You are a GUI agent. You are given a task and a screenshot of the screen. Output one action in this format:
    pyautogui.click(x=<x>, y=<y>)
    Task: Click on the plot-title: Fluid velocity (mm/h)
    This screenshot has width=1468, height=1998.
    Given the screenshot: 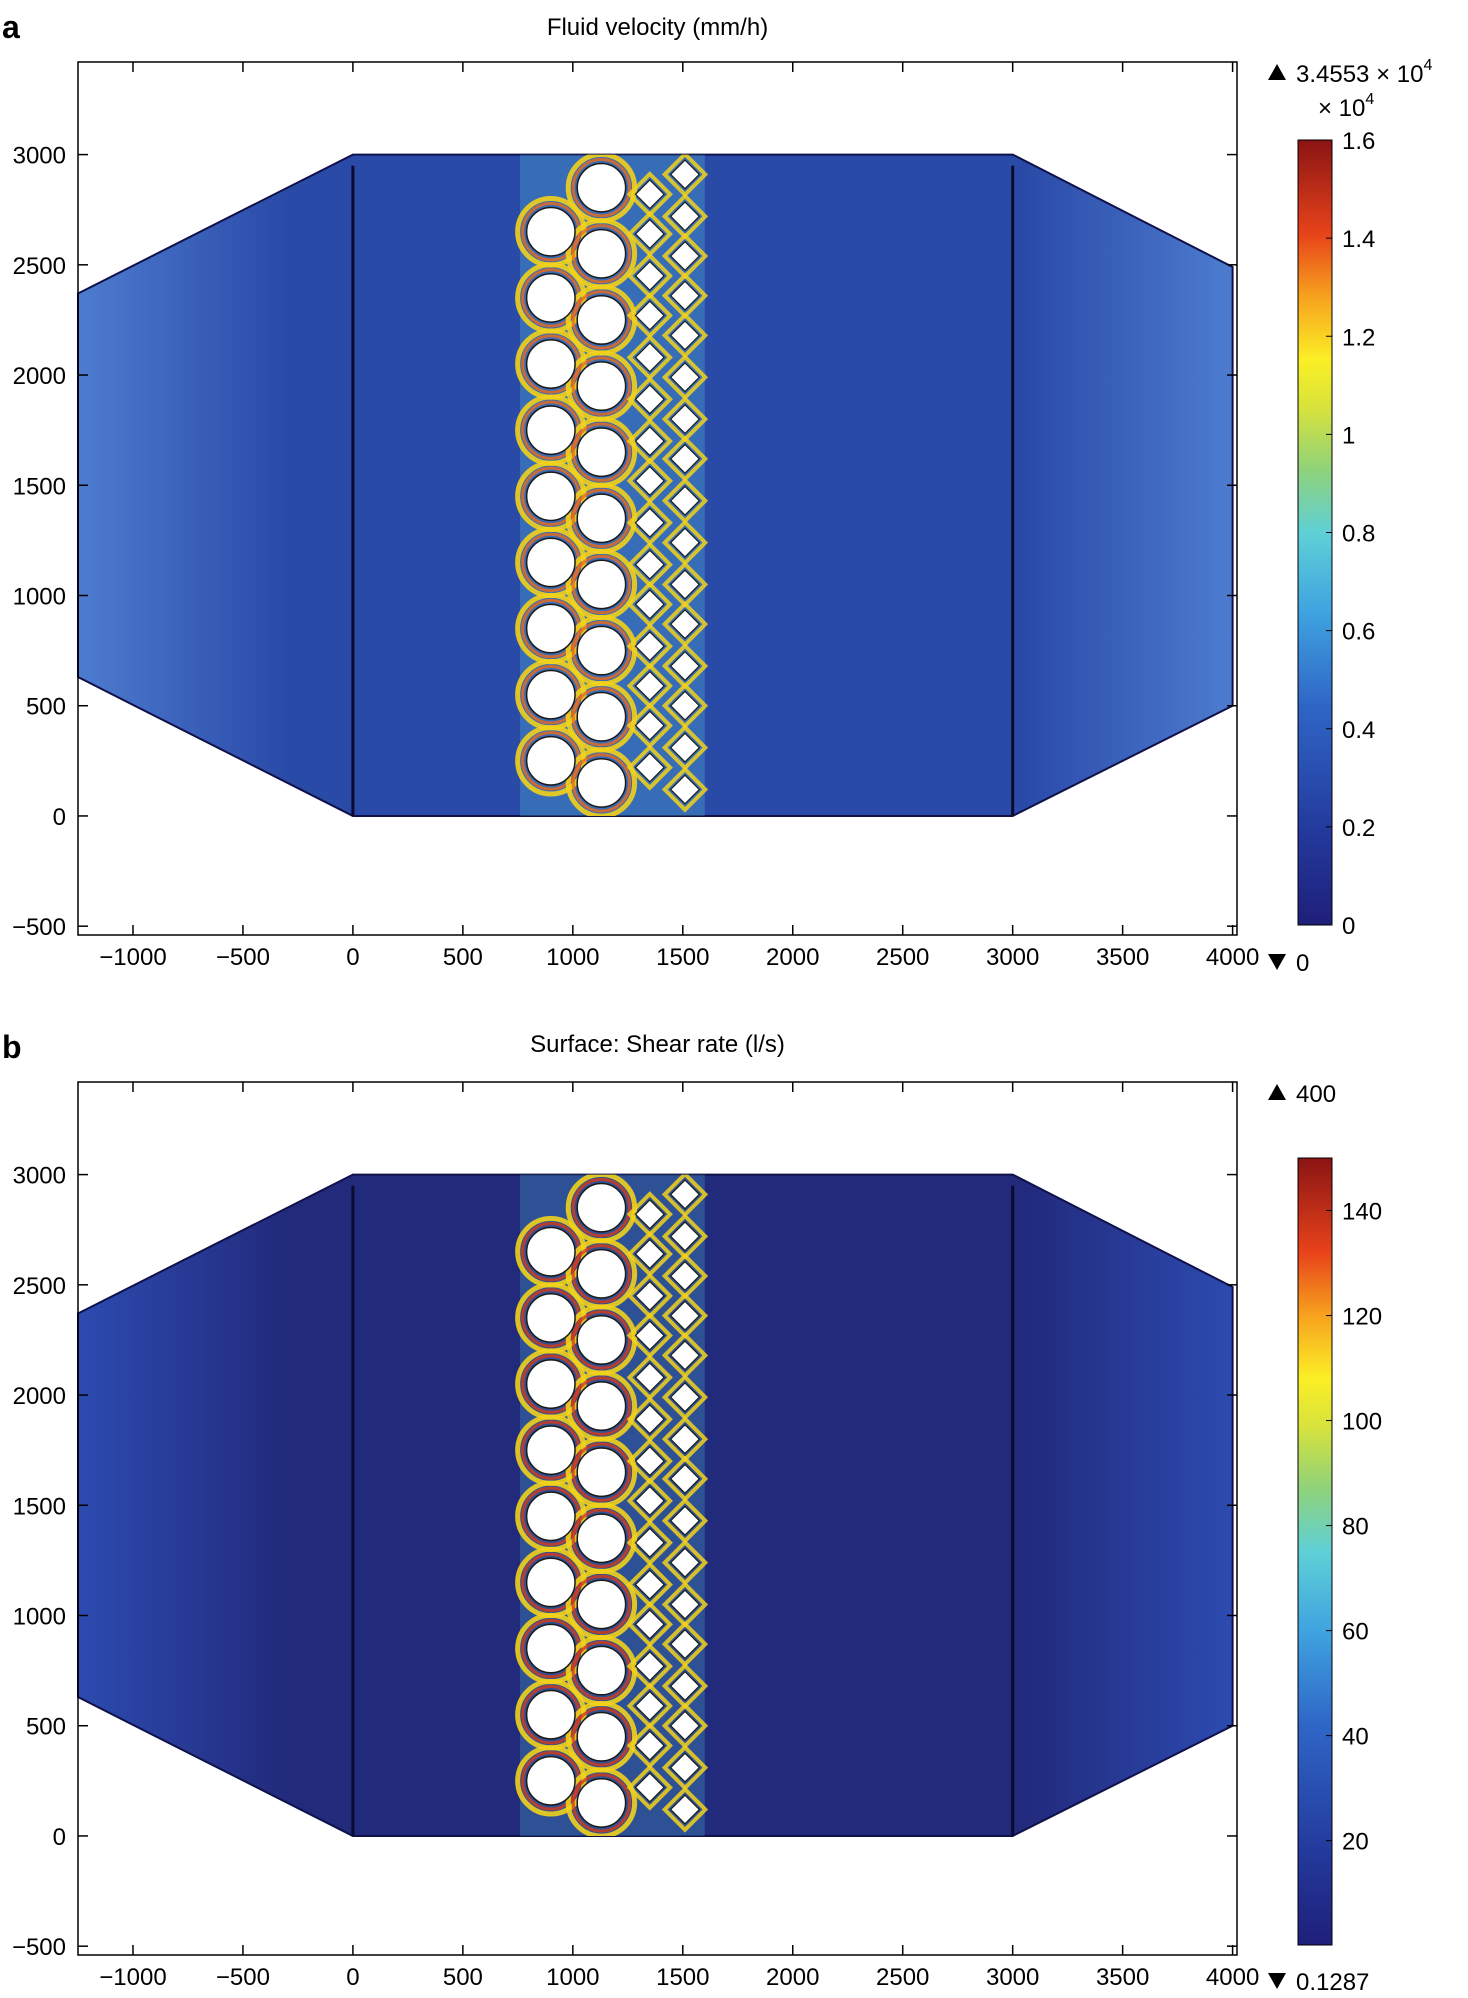 What is the action you would take?
    pyautogui.click(x=657, y=27)
    